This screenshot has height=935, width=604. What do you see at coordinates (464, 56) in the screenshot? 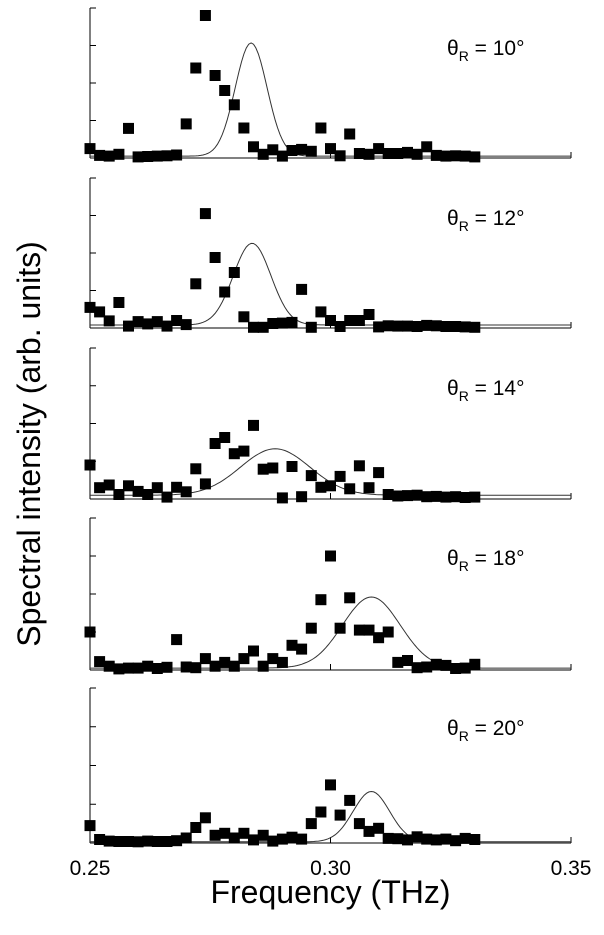
I see `angle-subscript: R` at bounding box center [464, 56].